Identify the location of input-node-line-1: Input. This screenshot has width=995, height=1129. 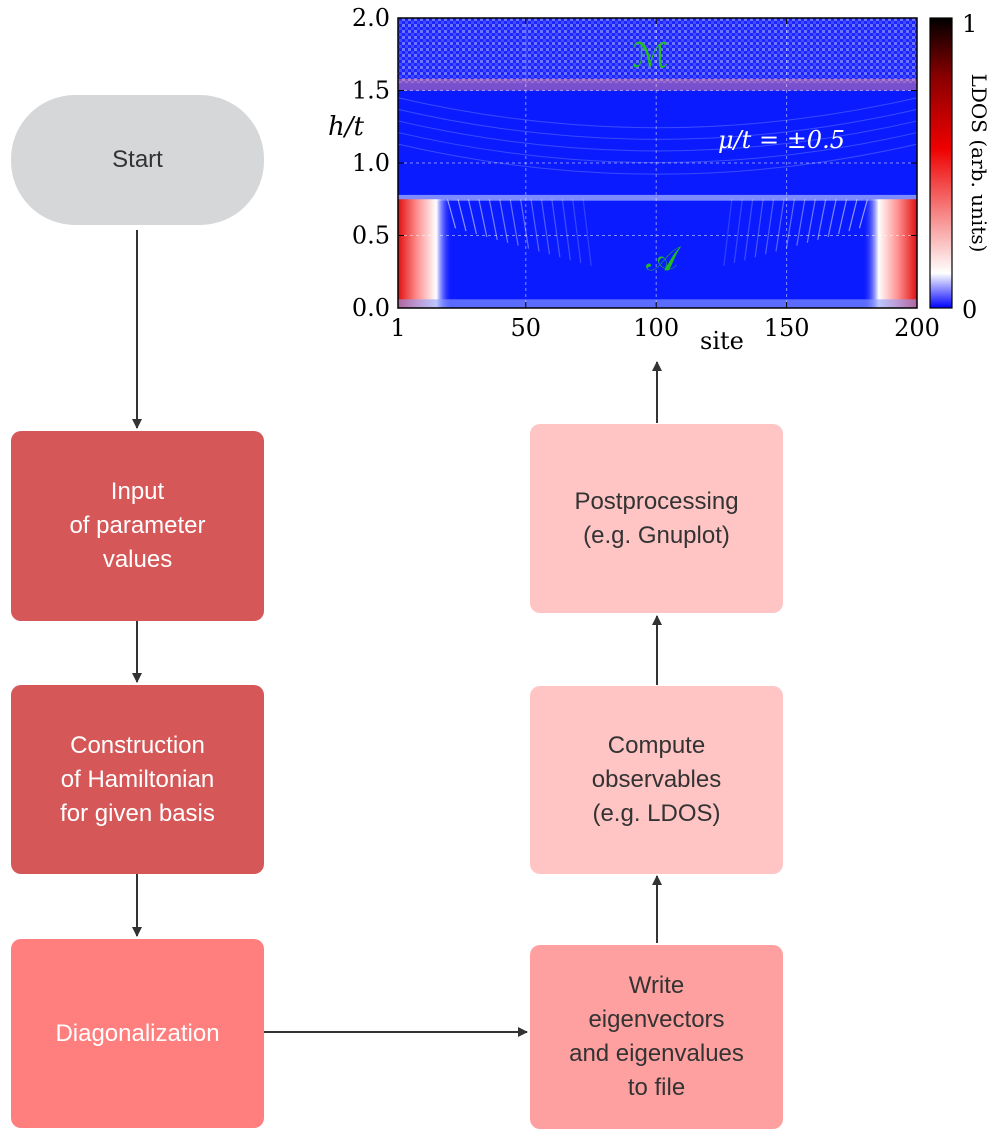
(137, 492).